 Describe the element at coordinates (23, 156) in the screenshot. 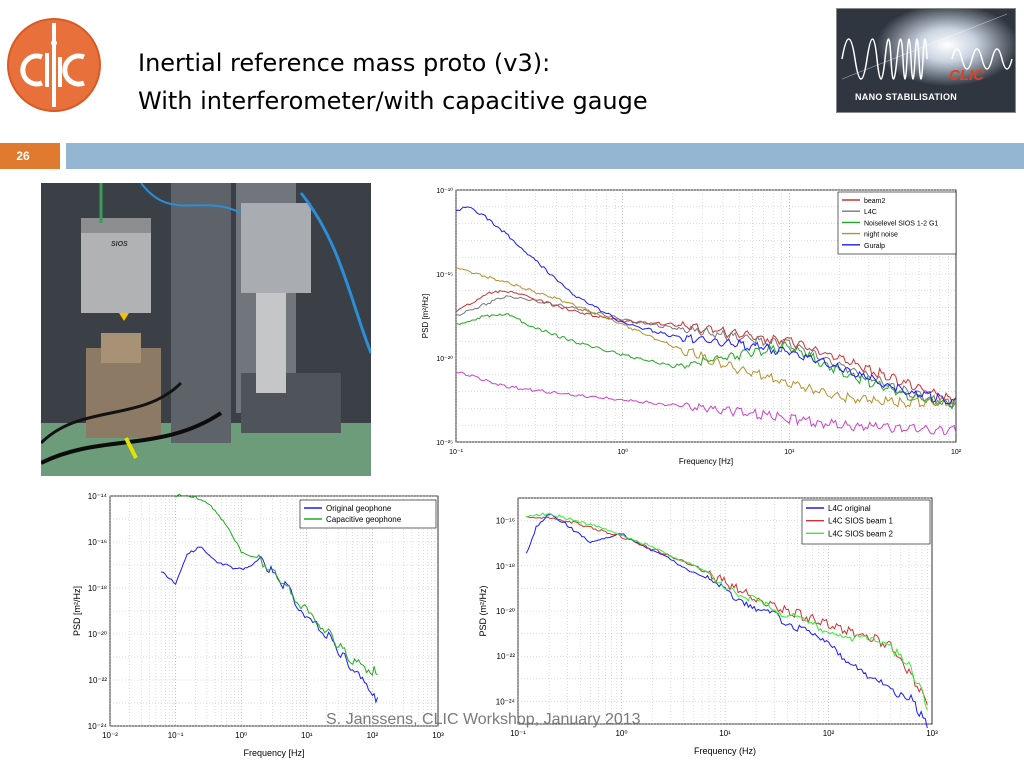

I see `slide-number: 26` at that location.